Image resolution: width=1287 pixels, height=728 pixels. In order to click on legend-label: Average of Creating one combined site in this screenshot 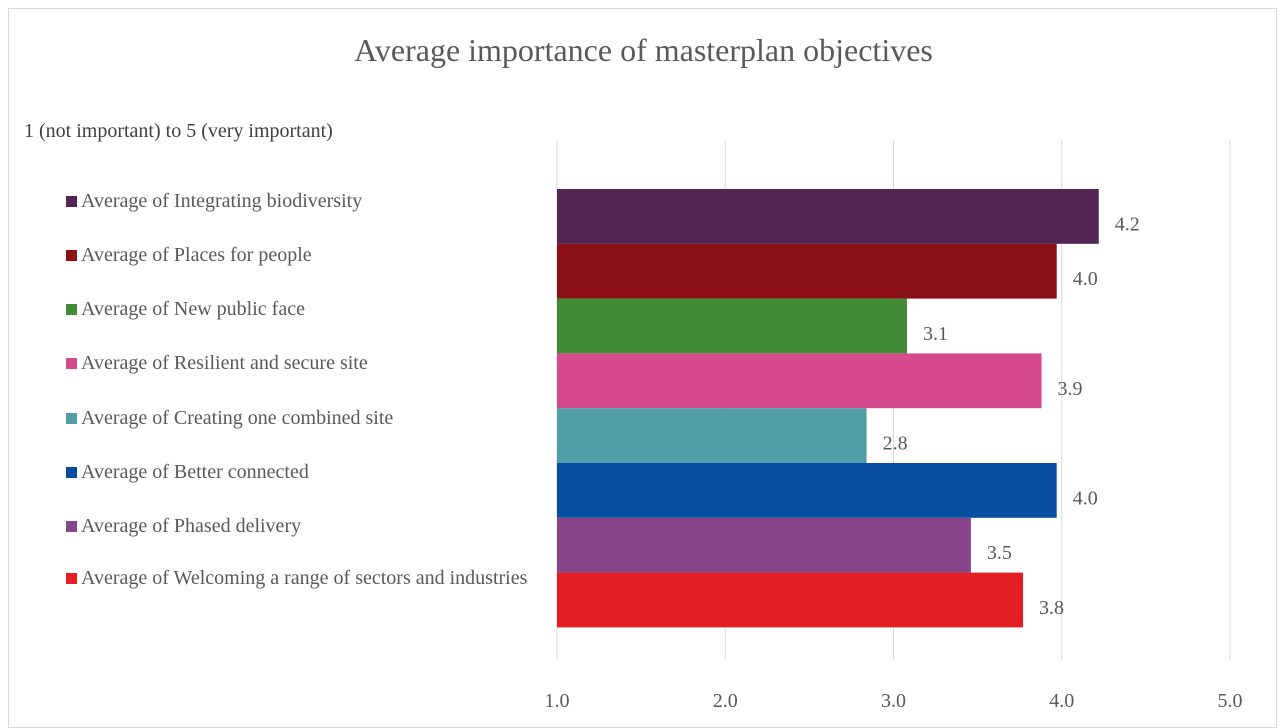, I will do `click(237, 418)`.